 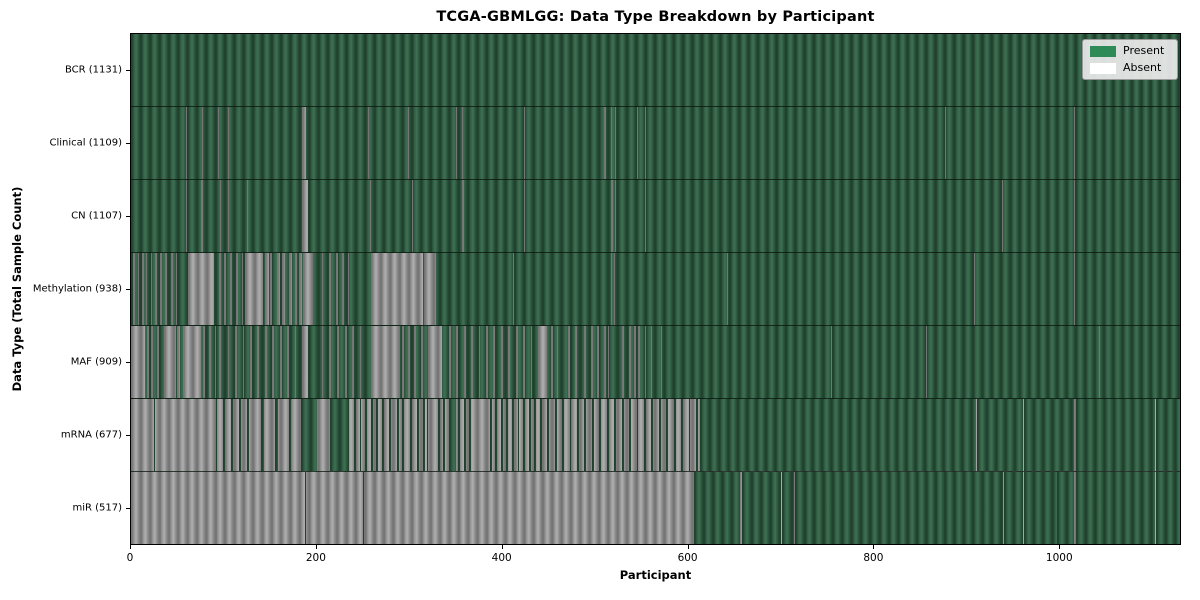 What do you see at coordinates (1144, 50) in the screenshot?
I see `legend-present-label: Present` at bounding box center [1144, 50].